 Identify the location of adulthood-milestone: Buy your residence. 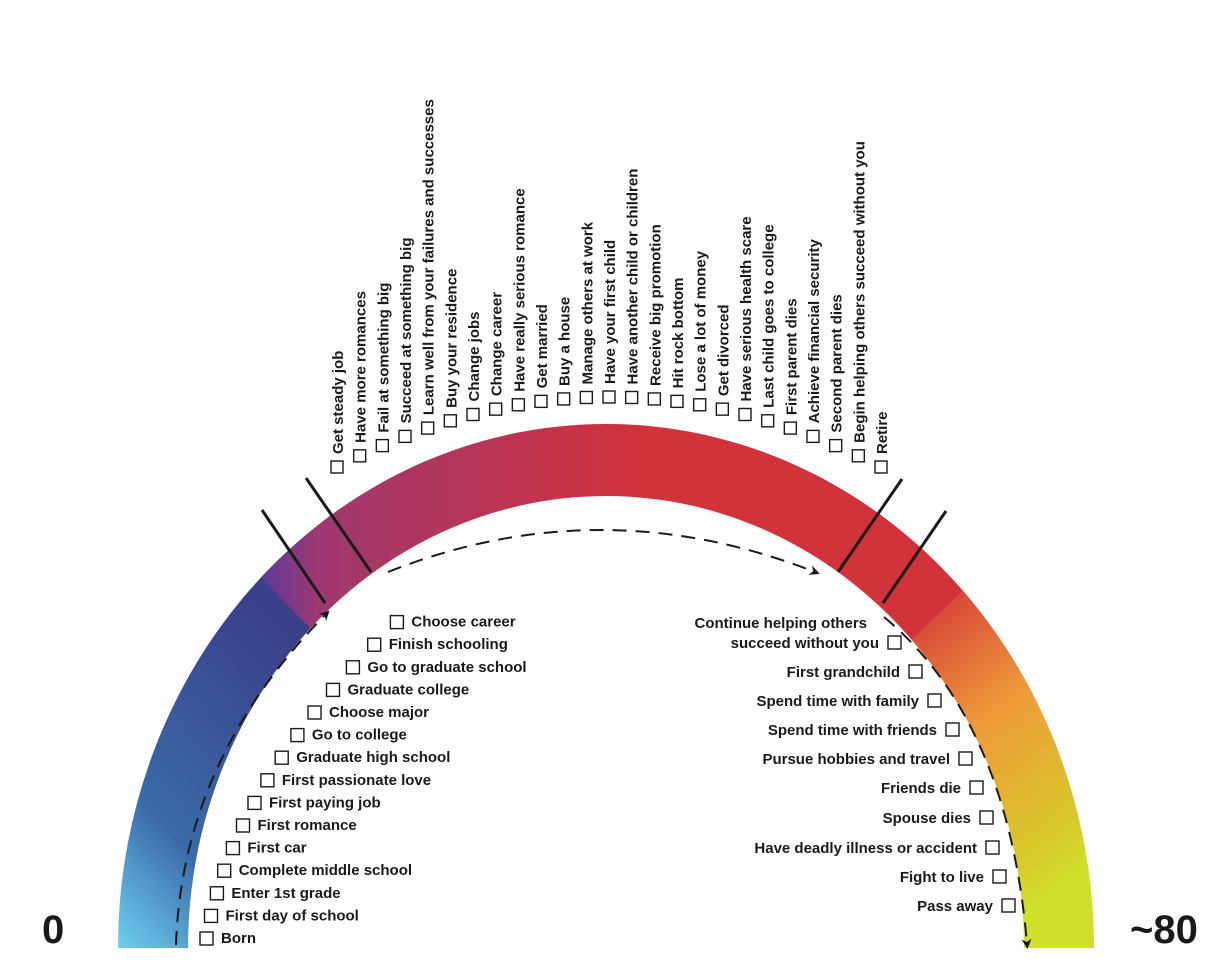
(451, 348).